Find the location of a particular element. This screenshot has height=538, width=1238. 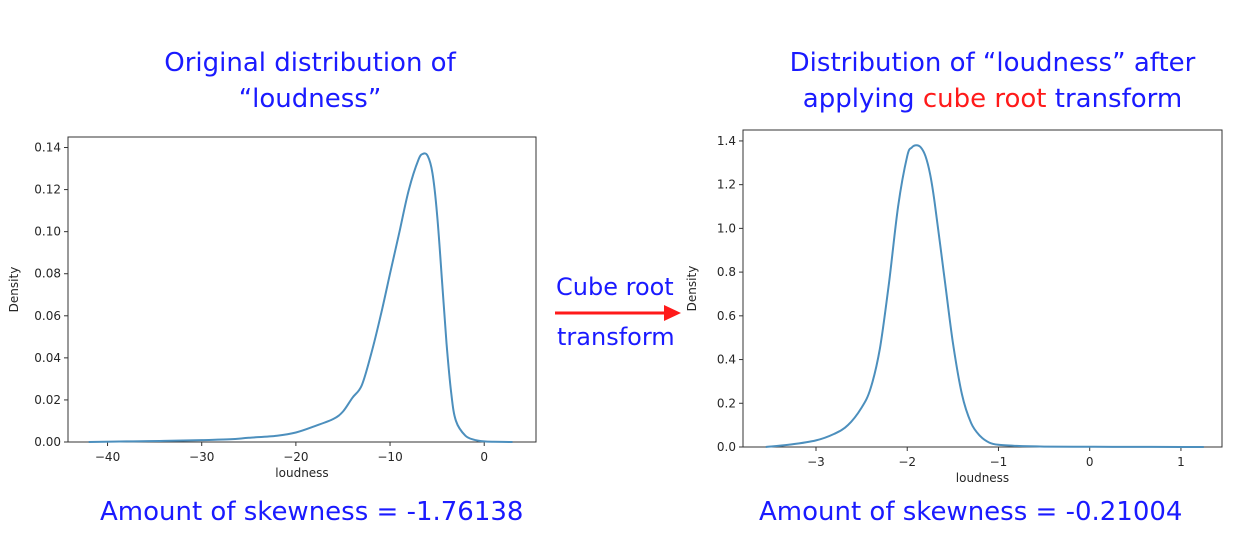

arrow-label-top: Cube root is located at coordinates (615, 287).